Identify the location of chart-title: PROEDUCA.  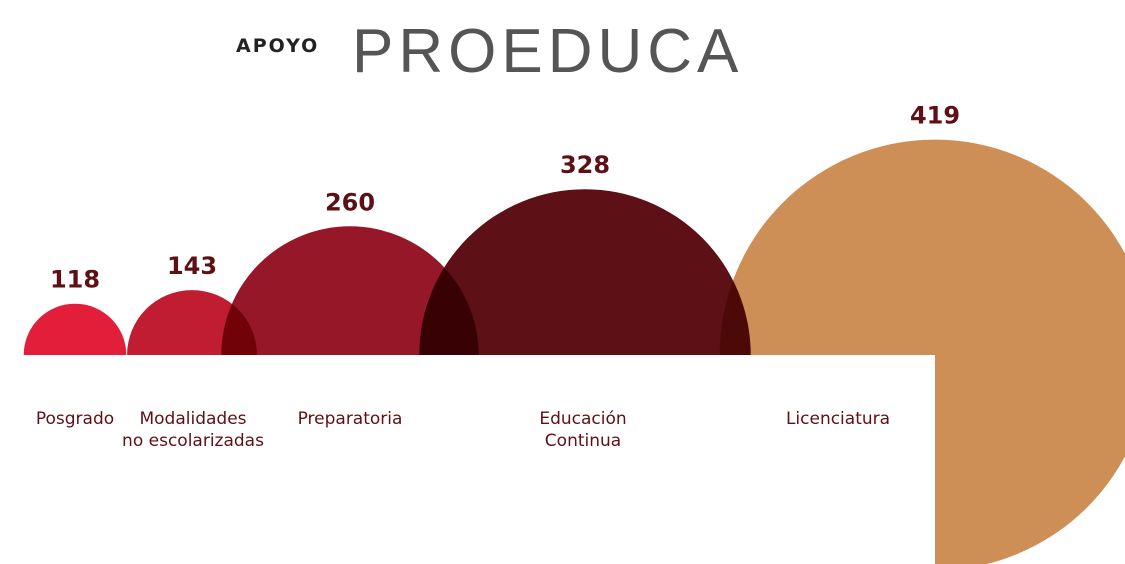
(547, 51).